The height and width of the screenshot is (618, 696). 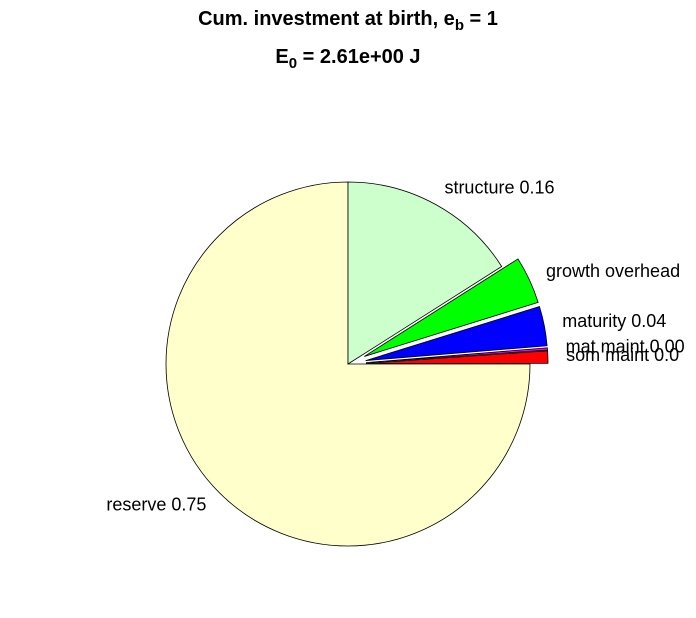 I want to click on slice-label: mat maint 0.00, so click(x=625, y=346).